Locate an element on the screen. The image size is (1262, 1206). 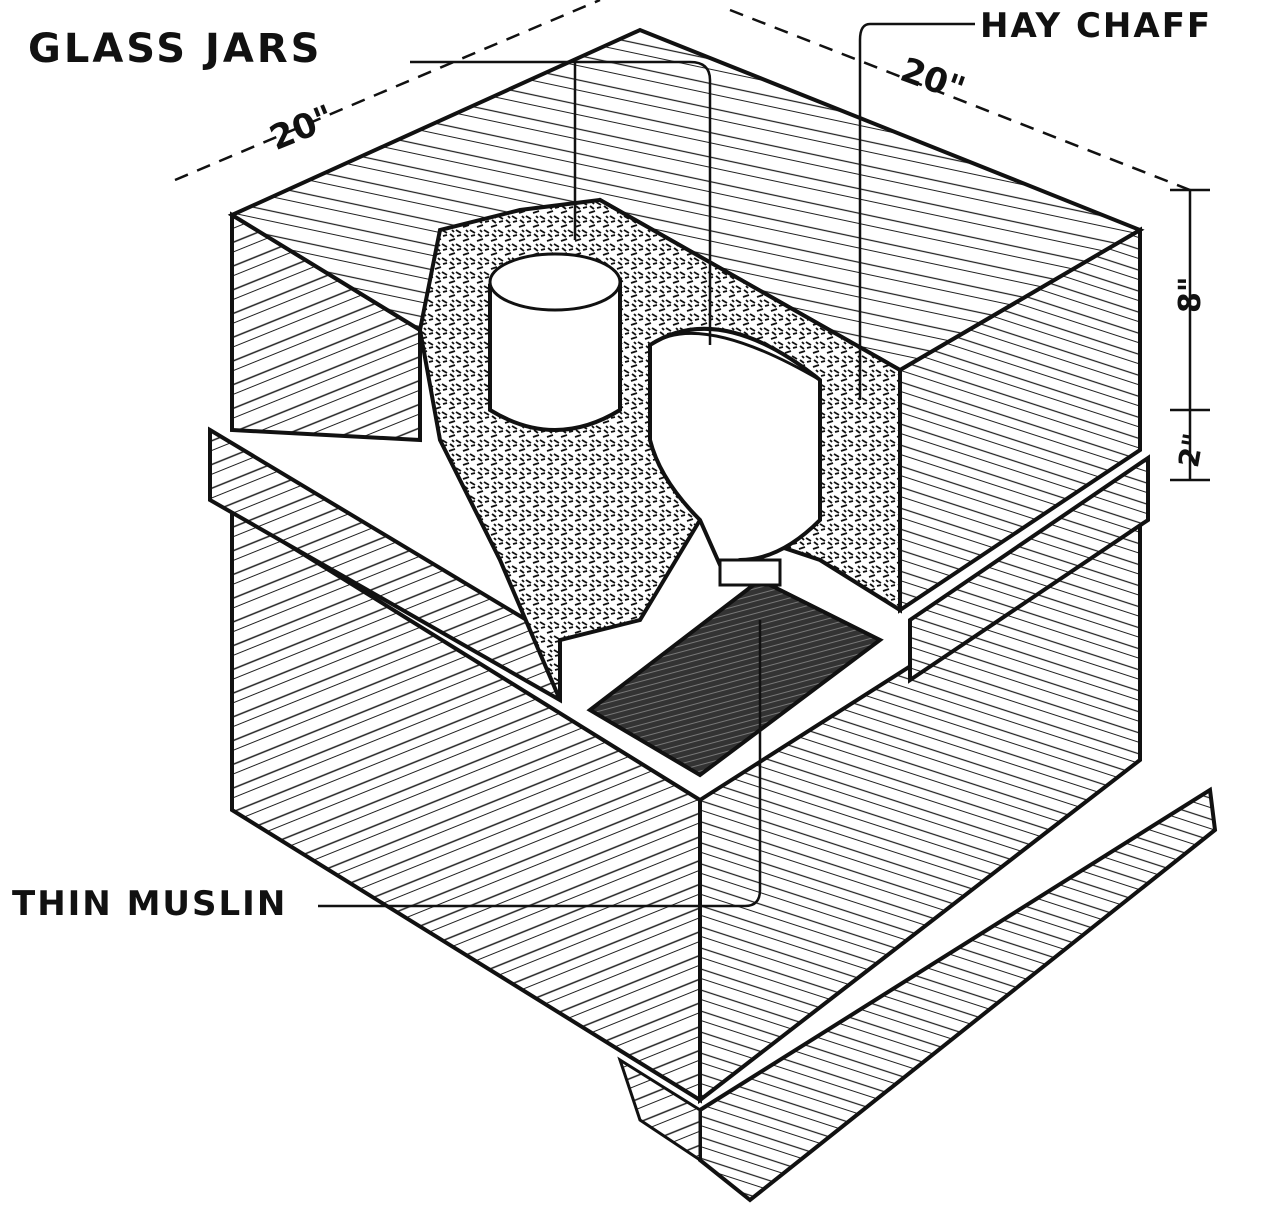
dimension-width-left: 20" is located at coordinates (301, 127).